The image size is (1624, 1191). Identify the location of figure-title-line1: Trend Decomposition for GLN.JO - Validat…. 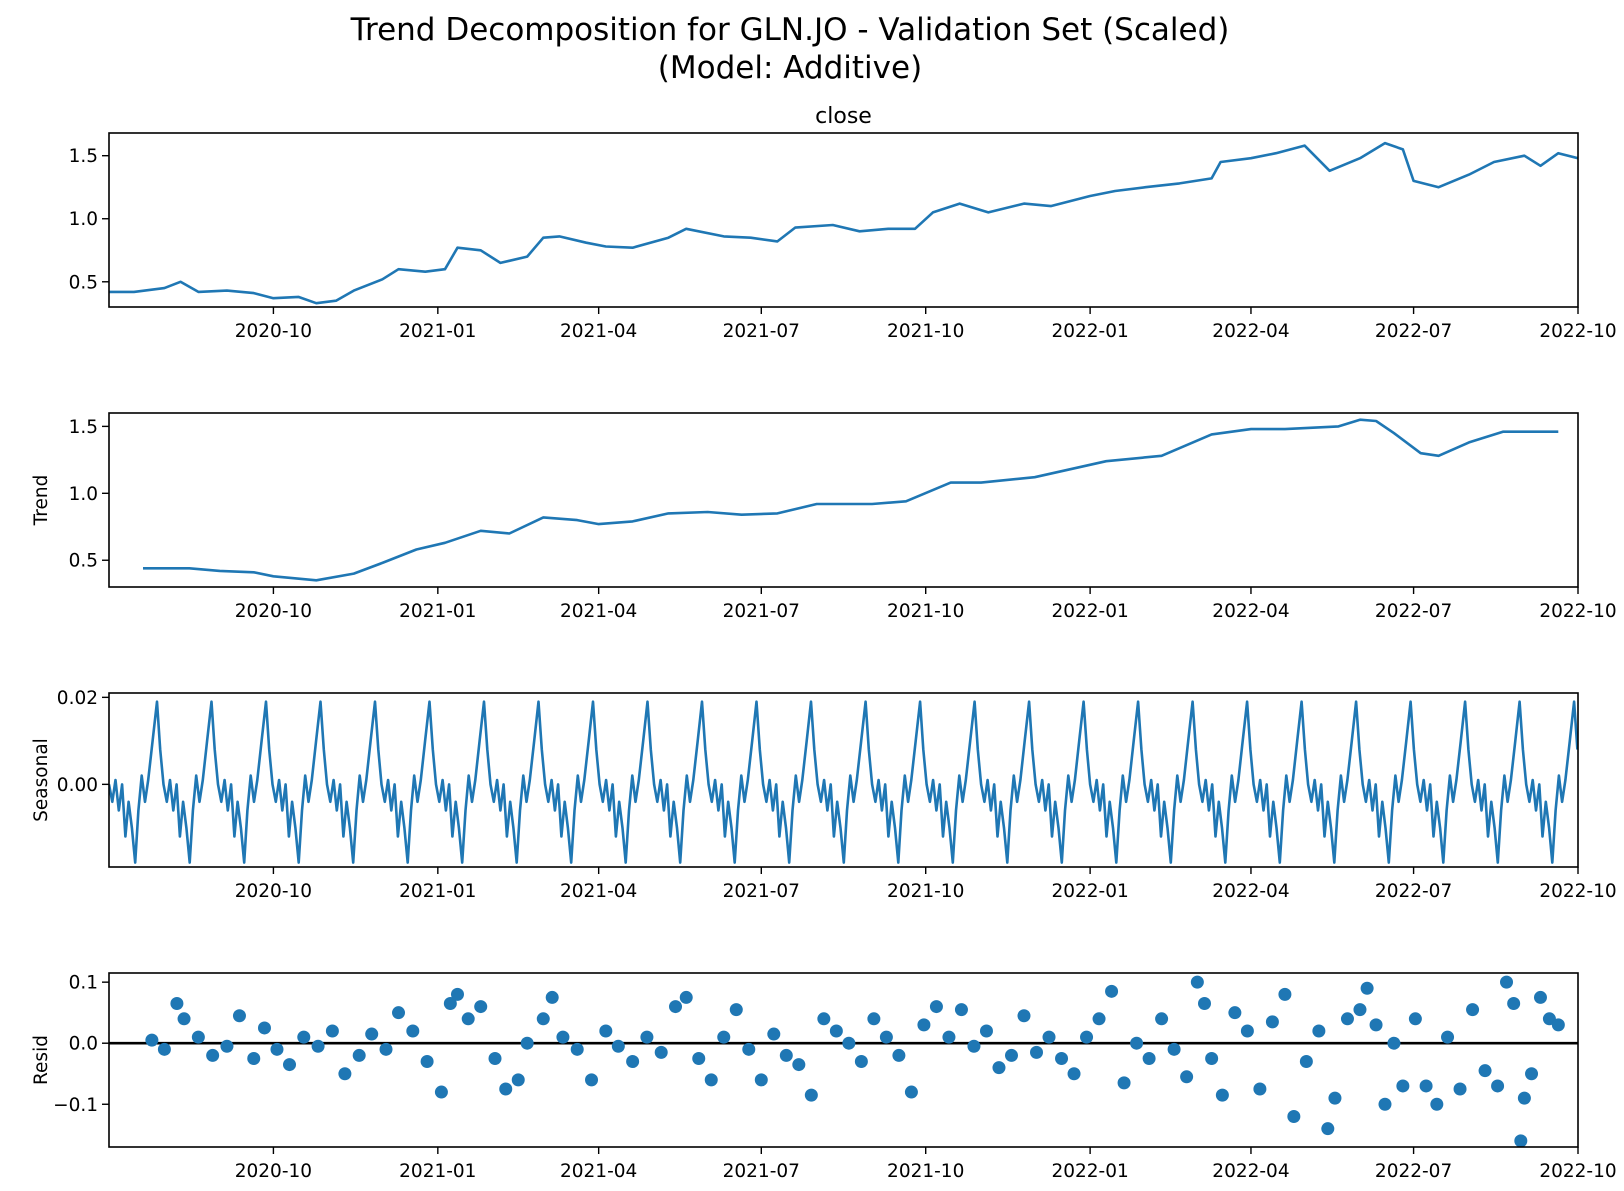
(790, 30).